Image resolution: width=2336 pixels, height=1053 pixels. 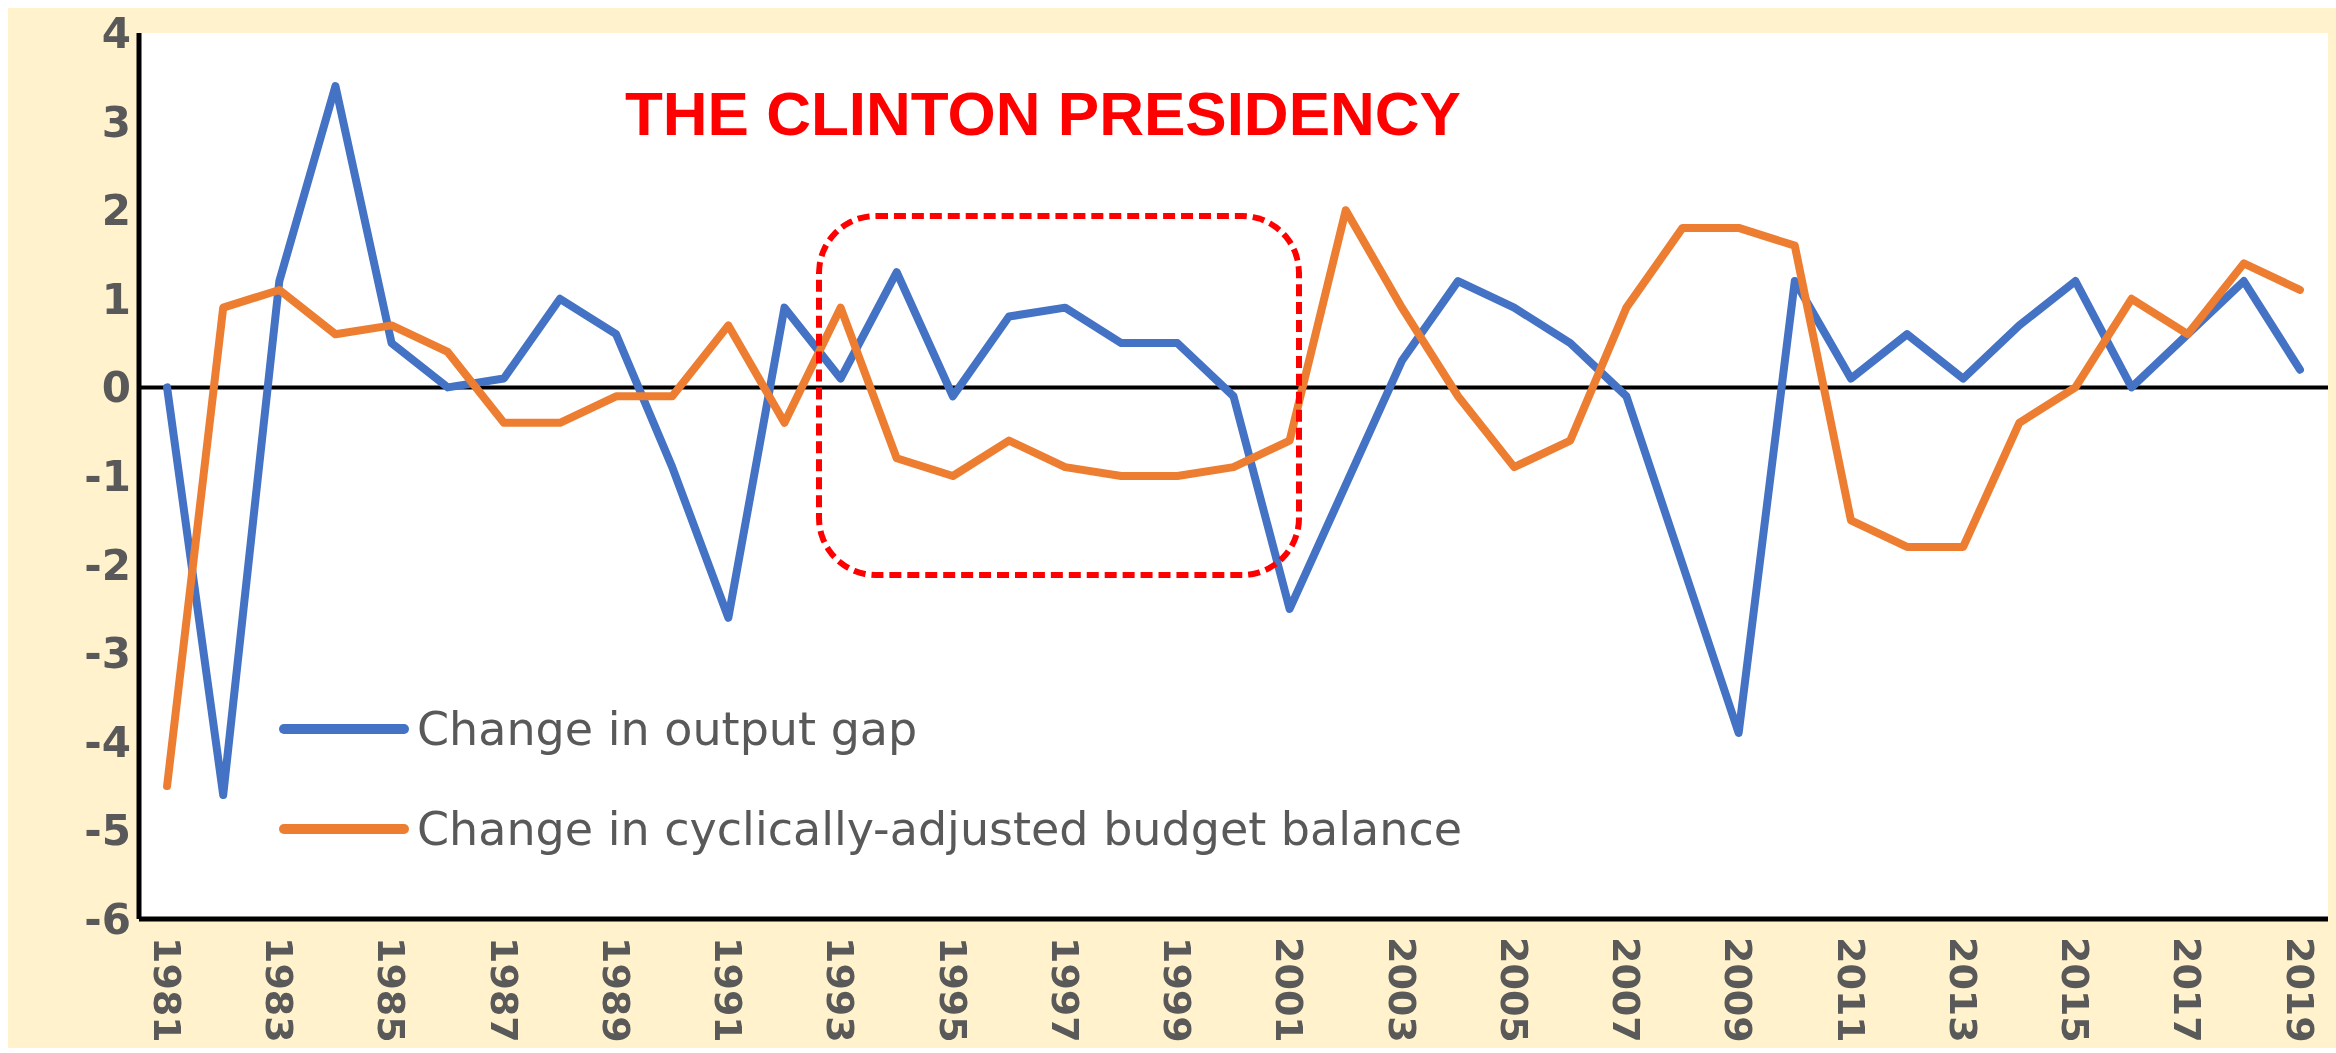 I want to click on x-tick-label: 2017, so click(x=2187, y=990).